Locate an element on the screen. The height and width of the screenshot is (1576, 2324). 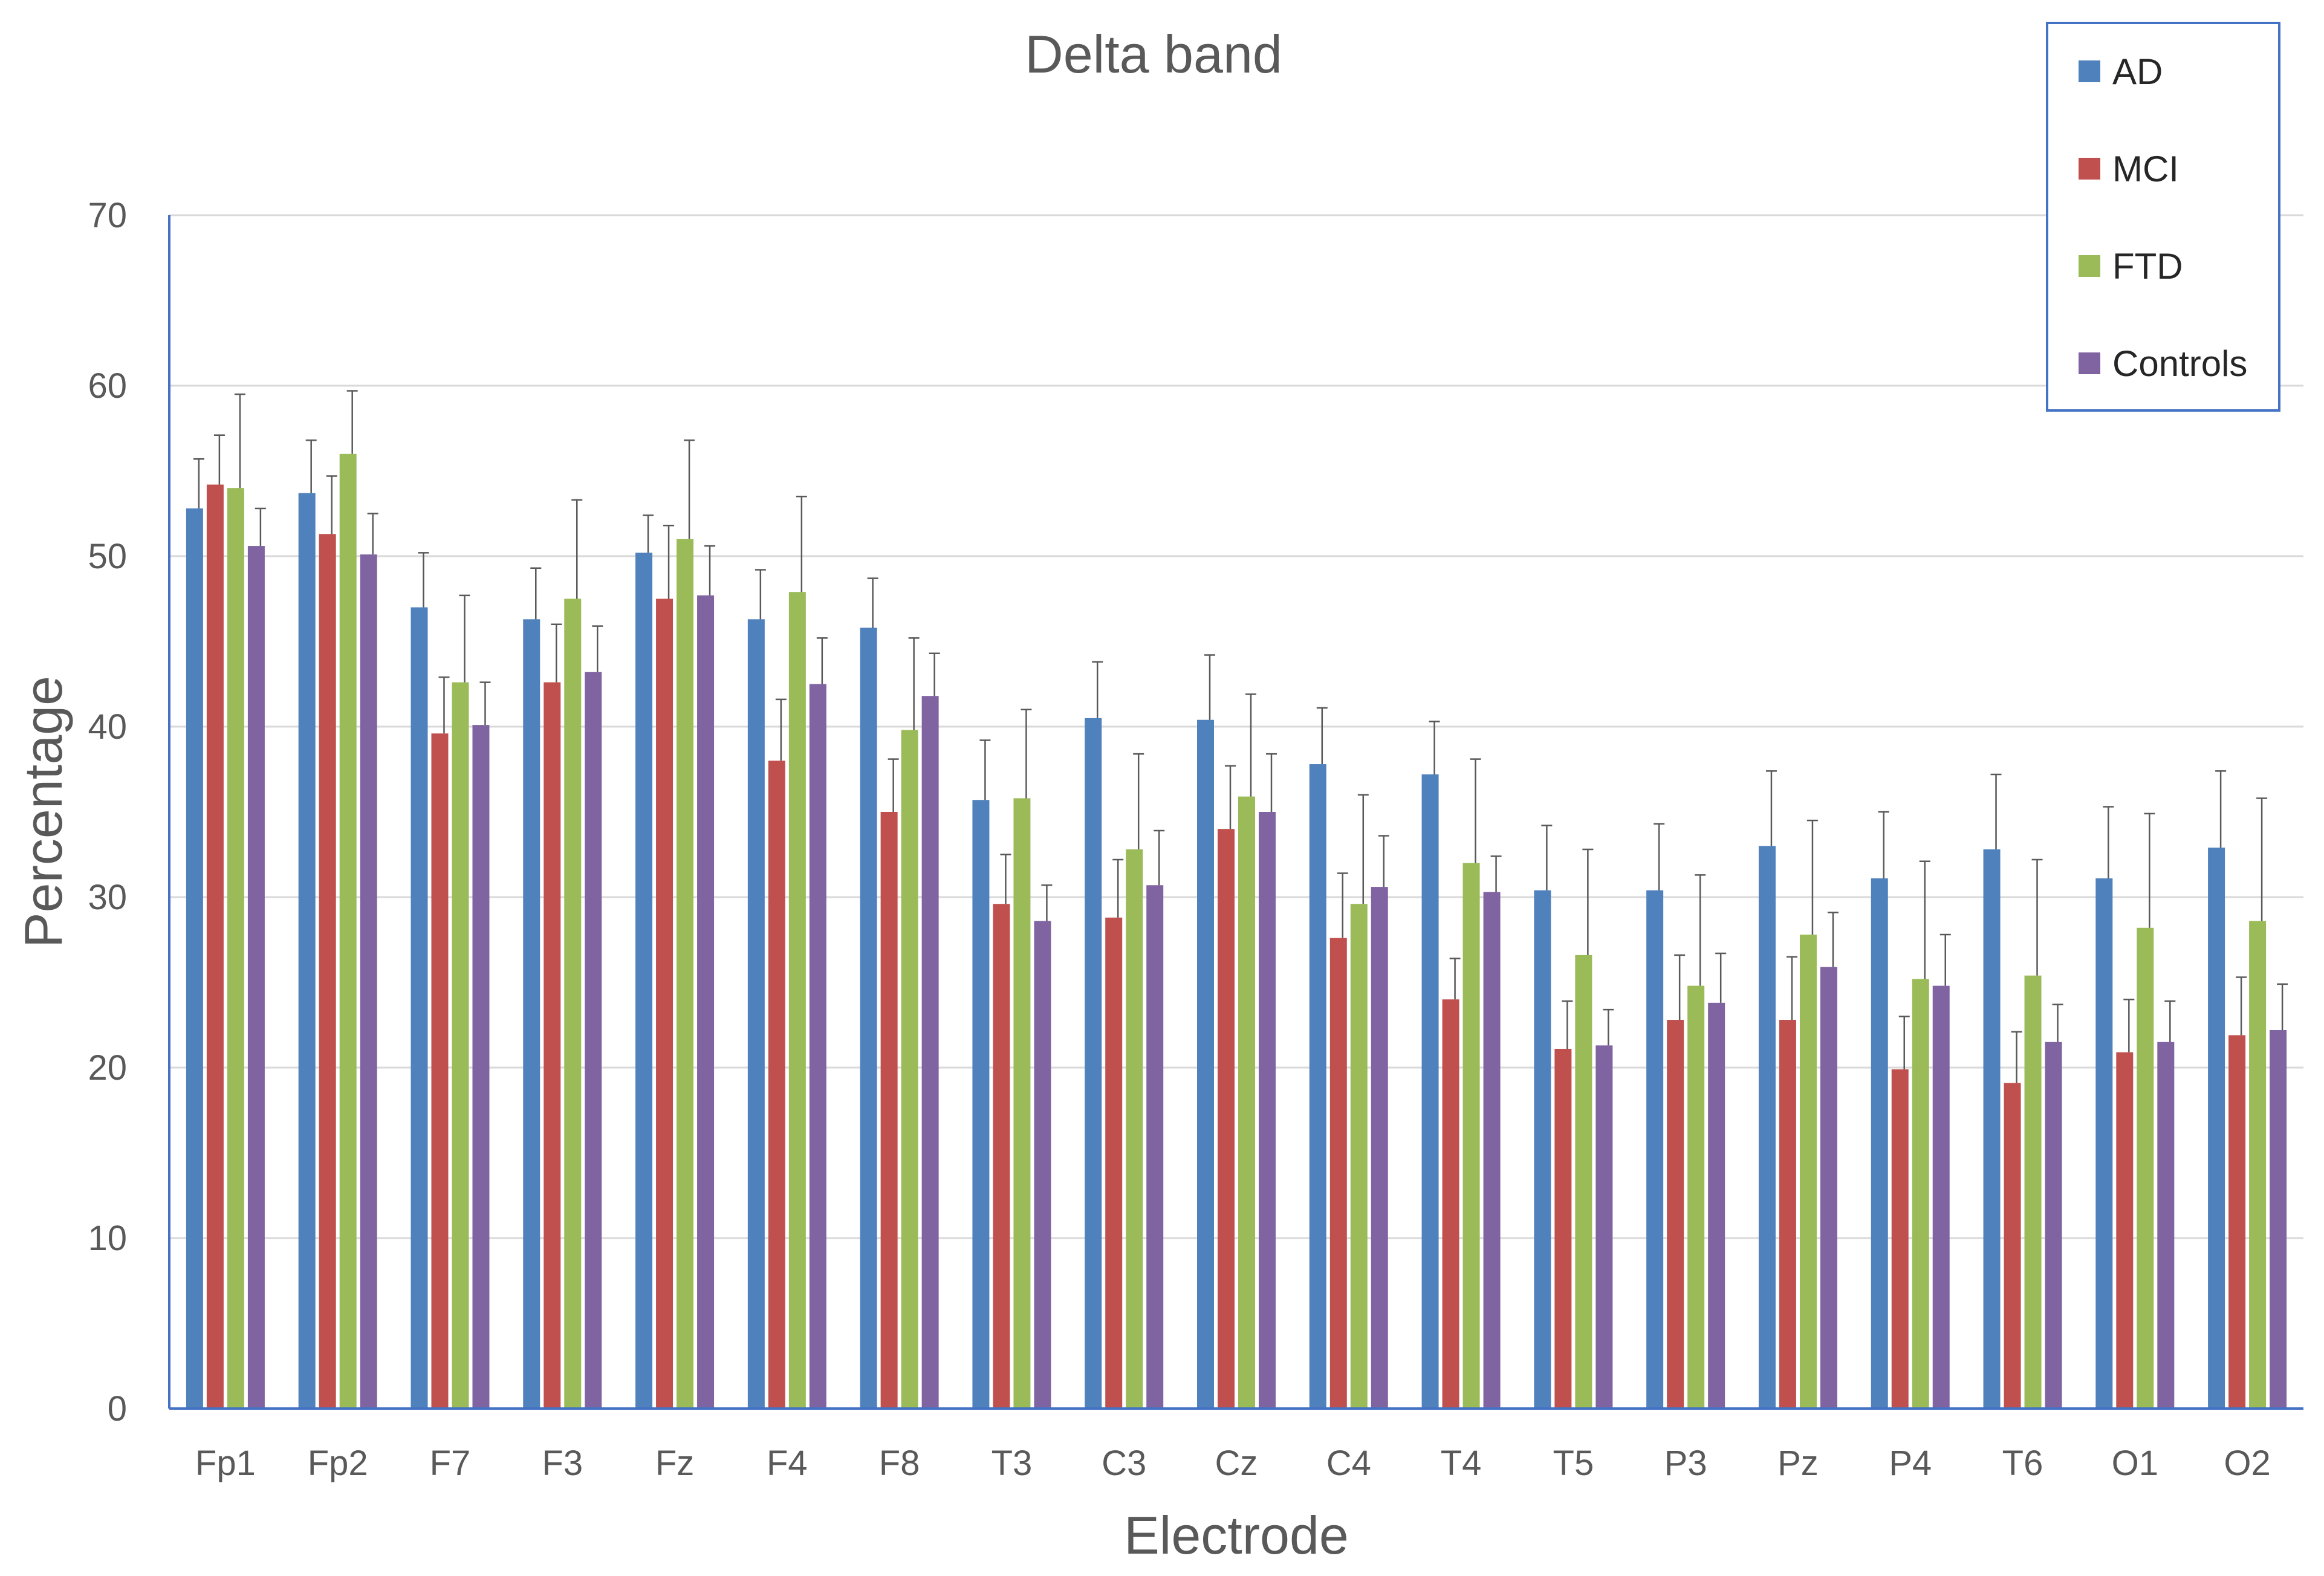
bar-controls-fp1 is located at coordinates (256, 978).